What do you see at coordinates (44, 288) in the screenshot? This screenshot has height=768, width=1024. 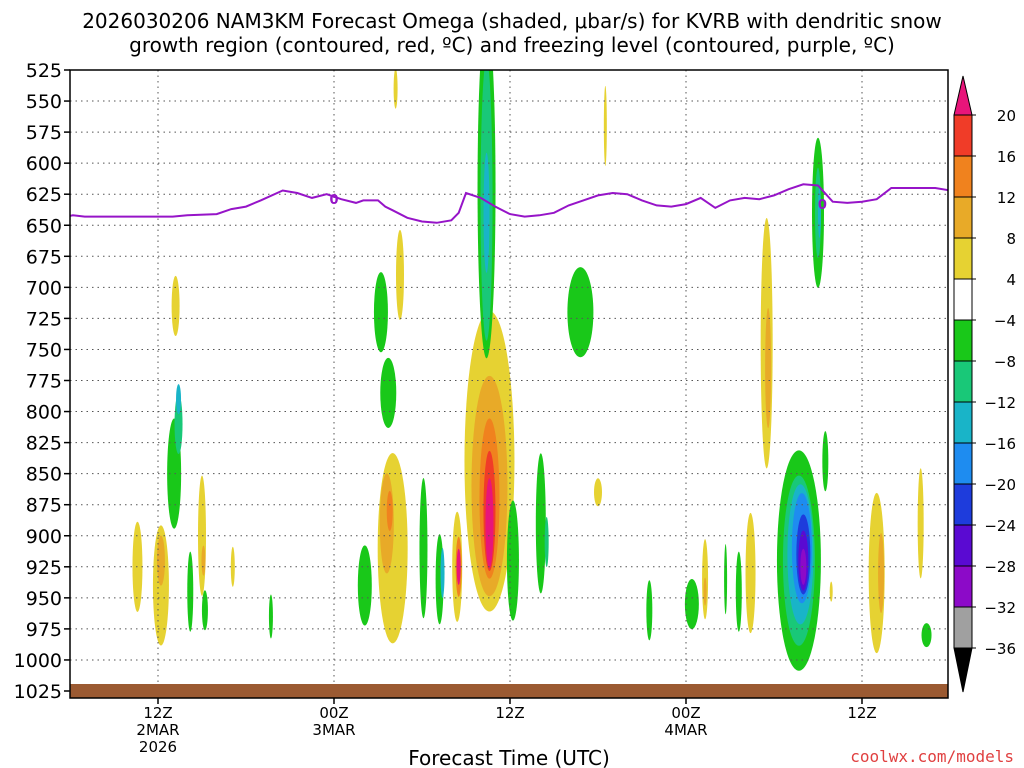 I see `y-tick-label: 700` at bounding box center [44, 288].